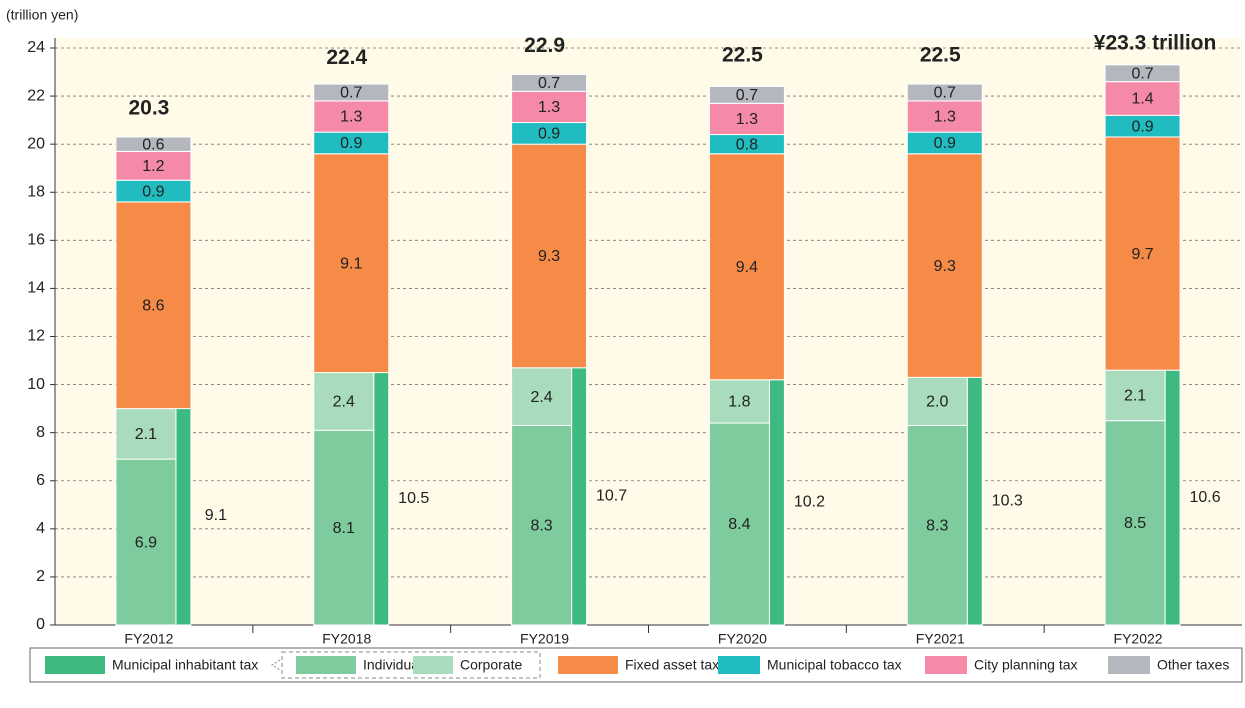 This screenshot has height=708, width=1245. I want to click on value-label: 10.6, so click(1205, 497).